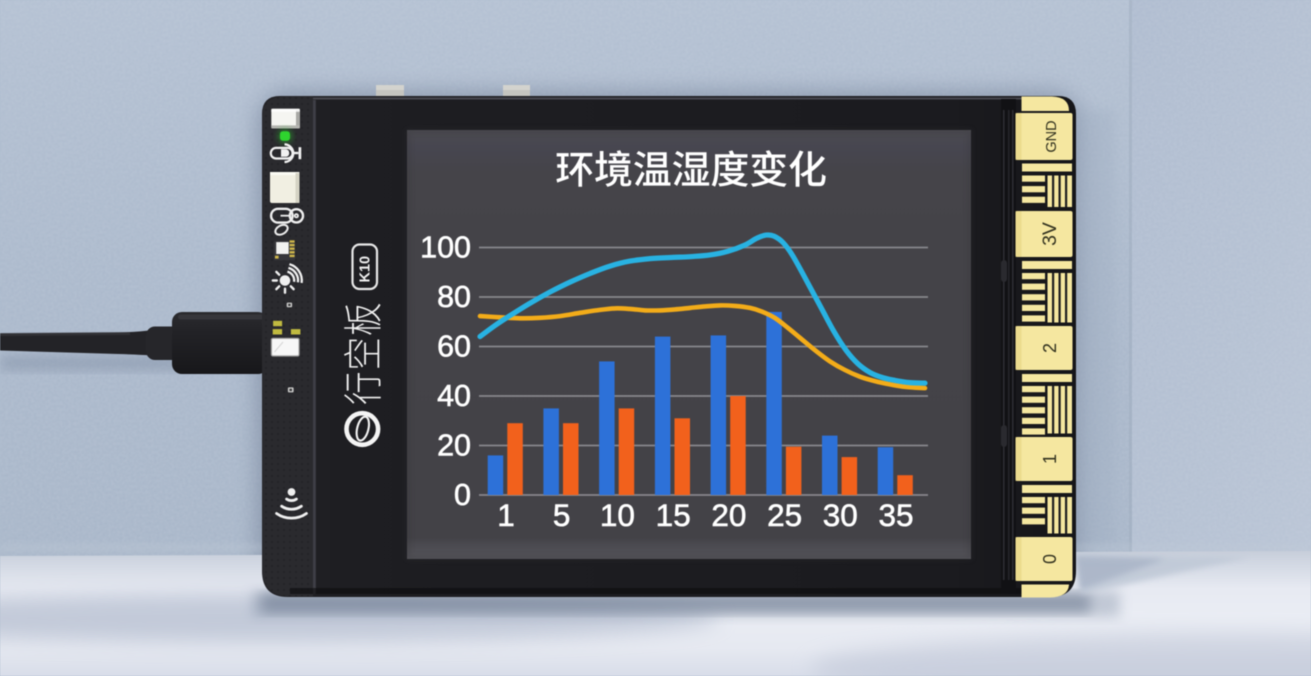  What do you see at coordinates (454, 396) in the screenshot?
I see `svg-text: 40` at bounding box center [454, 396].